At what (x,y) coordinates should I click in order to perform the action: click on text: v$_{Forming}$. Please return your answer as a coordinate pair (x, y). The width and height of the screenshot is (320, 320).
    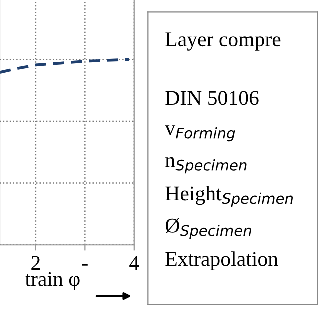
    Looking at the image, I should click on (200, 134).